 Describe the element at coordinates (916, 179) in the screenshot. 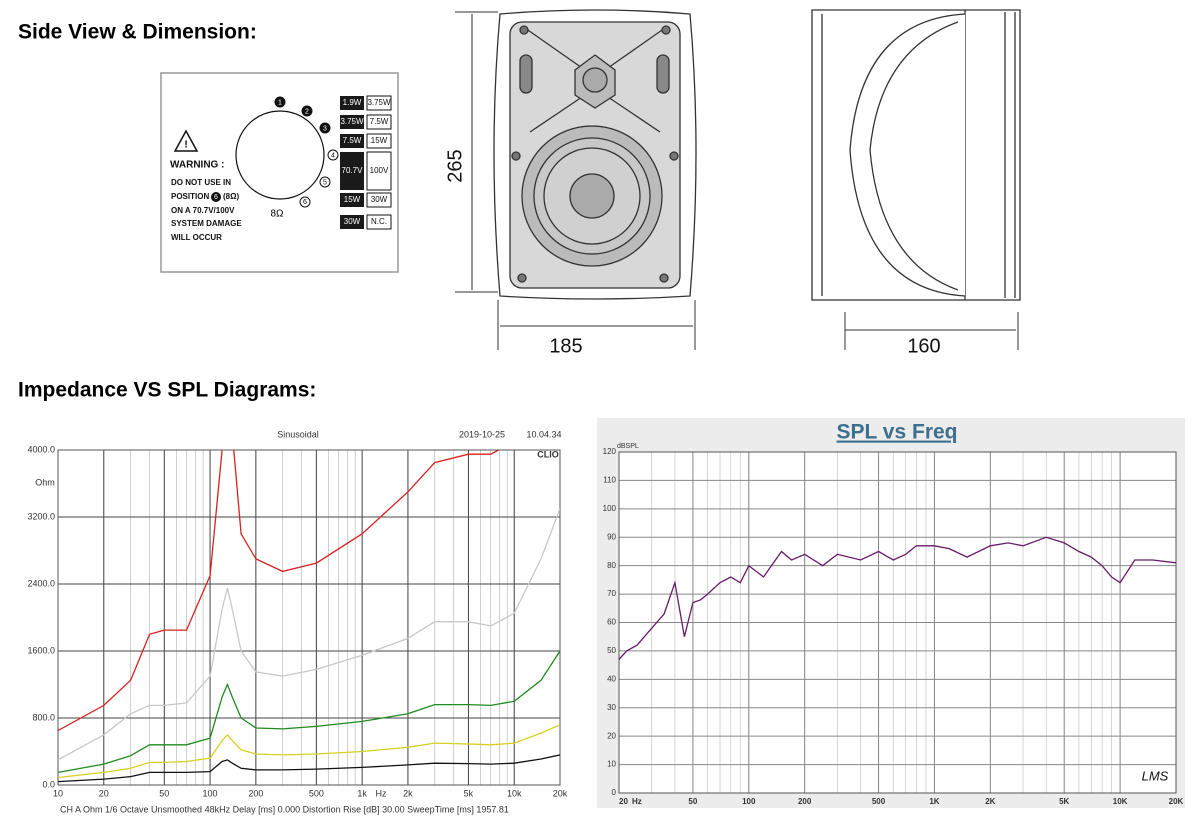

I see `side-view` at that location.